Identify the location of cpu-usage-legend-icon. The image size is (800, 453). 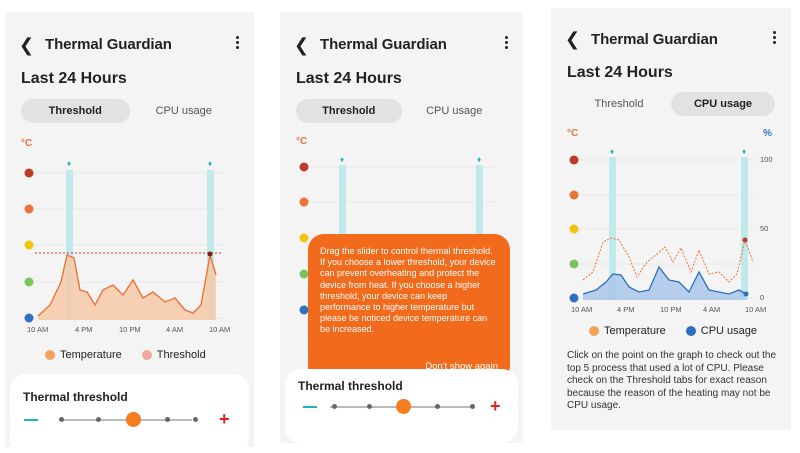
(690, 331).